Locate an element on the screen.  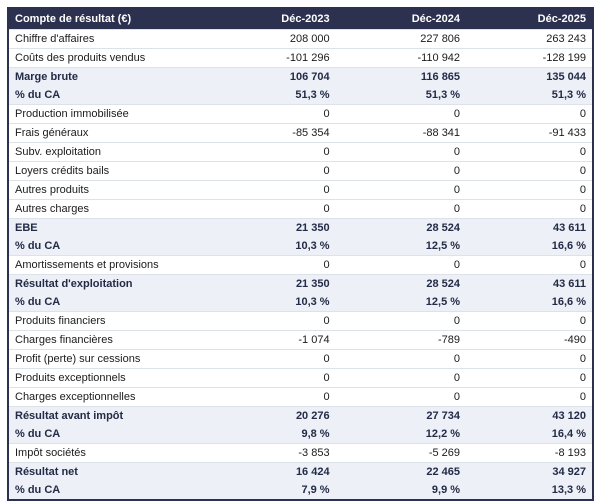
row-value-dec-2024: 227 806 is located at coordinates (401, 39).